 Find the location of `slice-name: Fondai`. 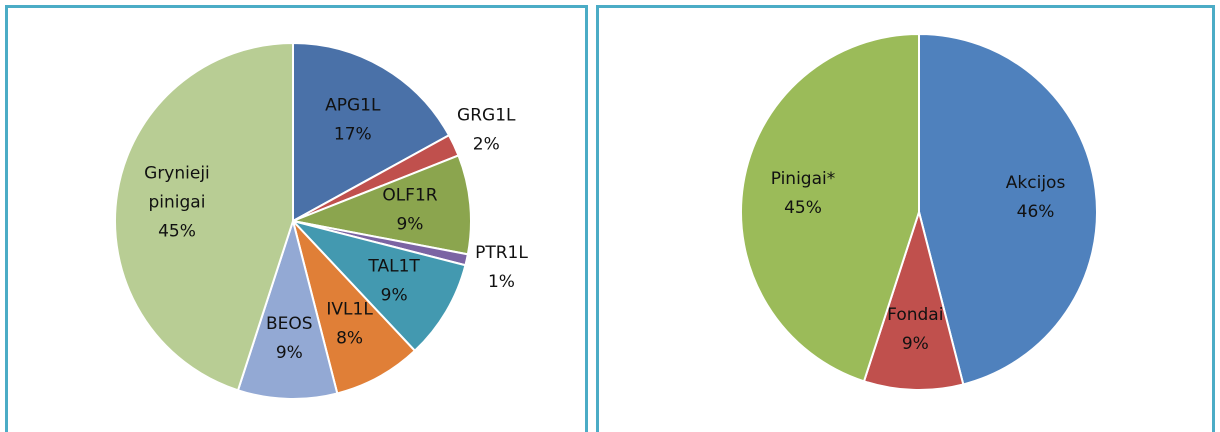

slice-name: Fondai is located at coordinates (915, 315).